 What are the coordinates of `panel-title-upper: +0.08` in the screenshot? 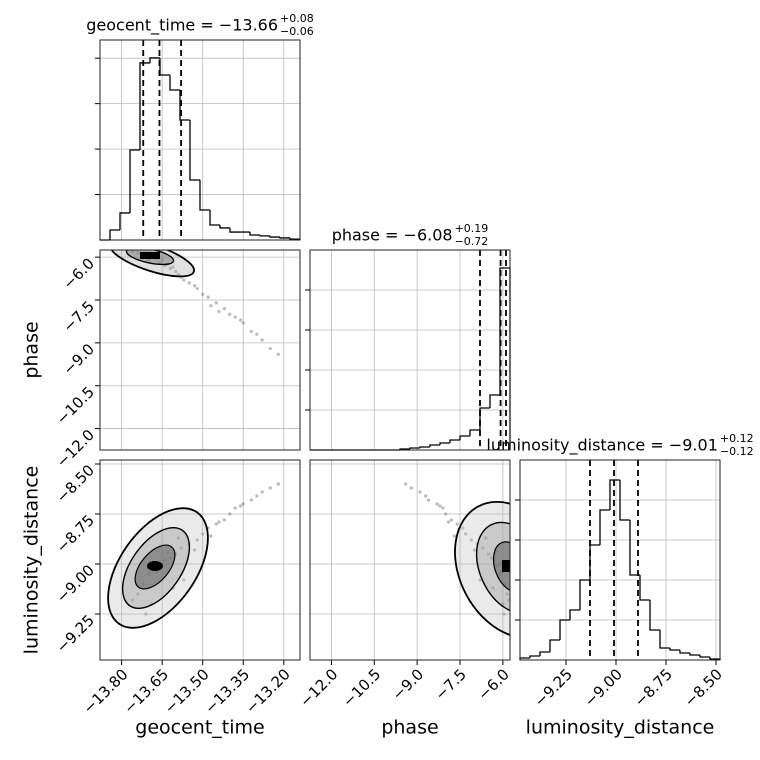 It's located at (297, 18).